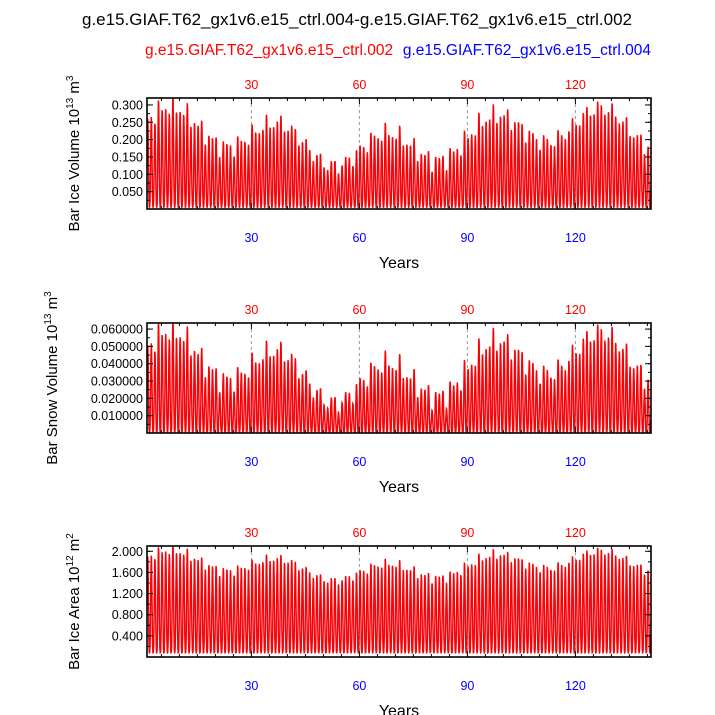 The width and height of the screenshot is (715, 715). Describe the element at coordinates (269, 50) in the screenshot. I see `legend-label-red: g.e15.GIAF.T62_gx1v6.e15_ctrl.002` at that location.